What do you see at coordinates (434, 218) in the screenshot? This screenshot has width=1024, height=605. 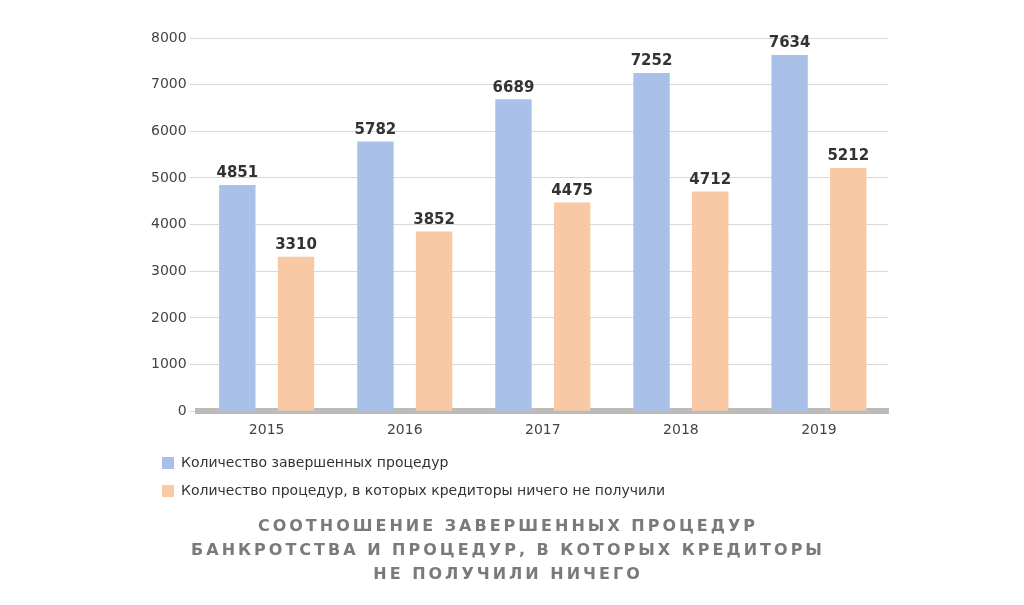 I see `data-label: 3852` at bounding box center [434, 218].